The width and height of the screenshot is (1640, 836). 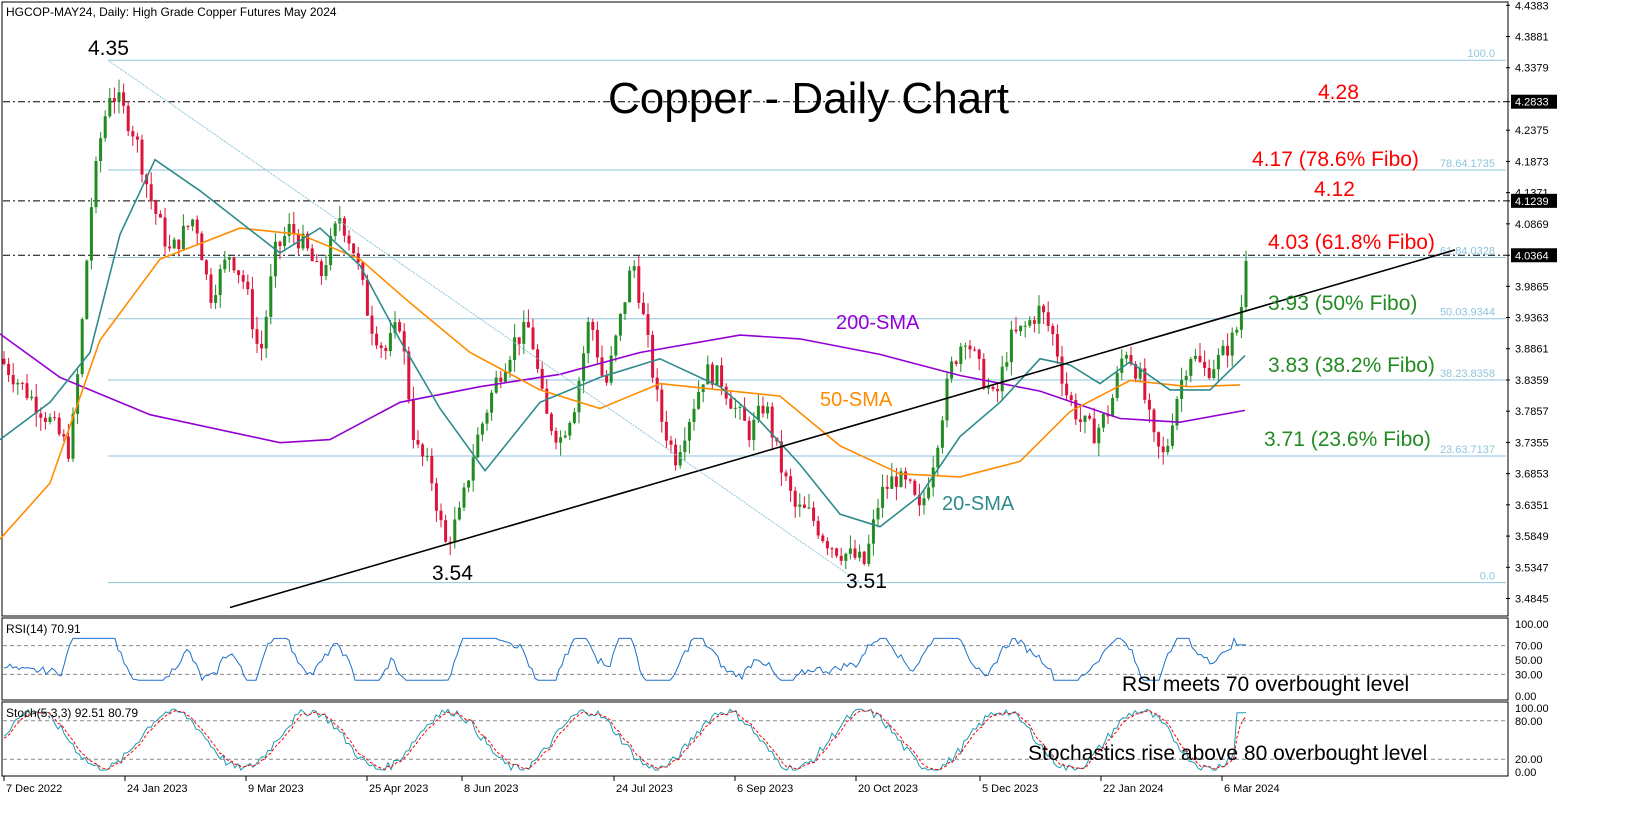 What do you see at coordinates (1532, 475) in the screenshot?
I see `price-tick-label: 3.6853` at bounding box center [1532, 475].